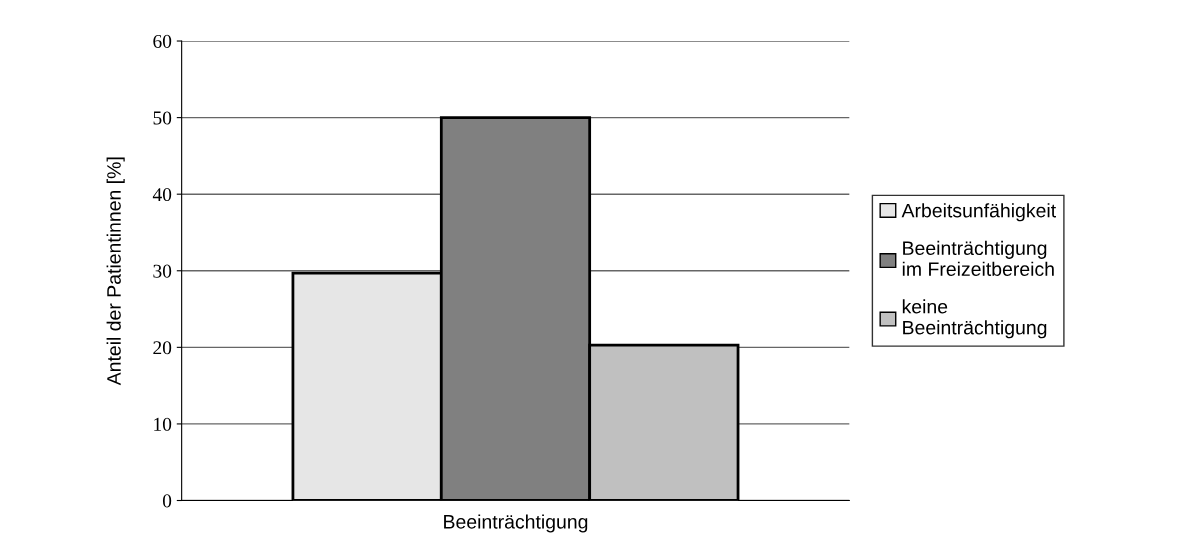  Describe the element at coordinates (516, 523) in the screenshot. I see `x-tick-label: Beeinträchtigung` at that location.